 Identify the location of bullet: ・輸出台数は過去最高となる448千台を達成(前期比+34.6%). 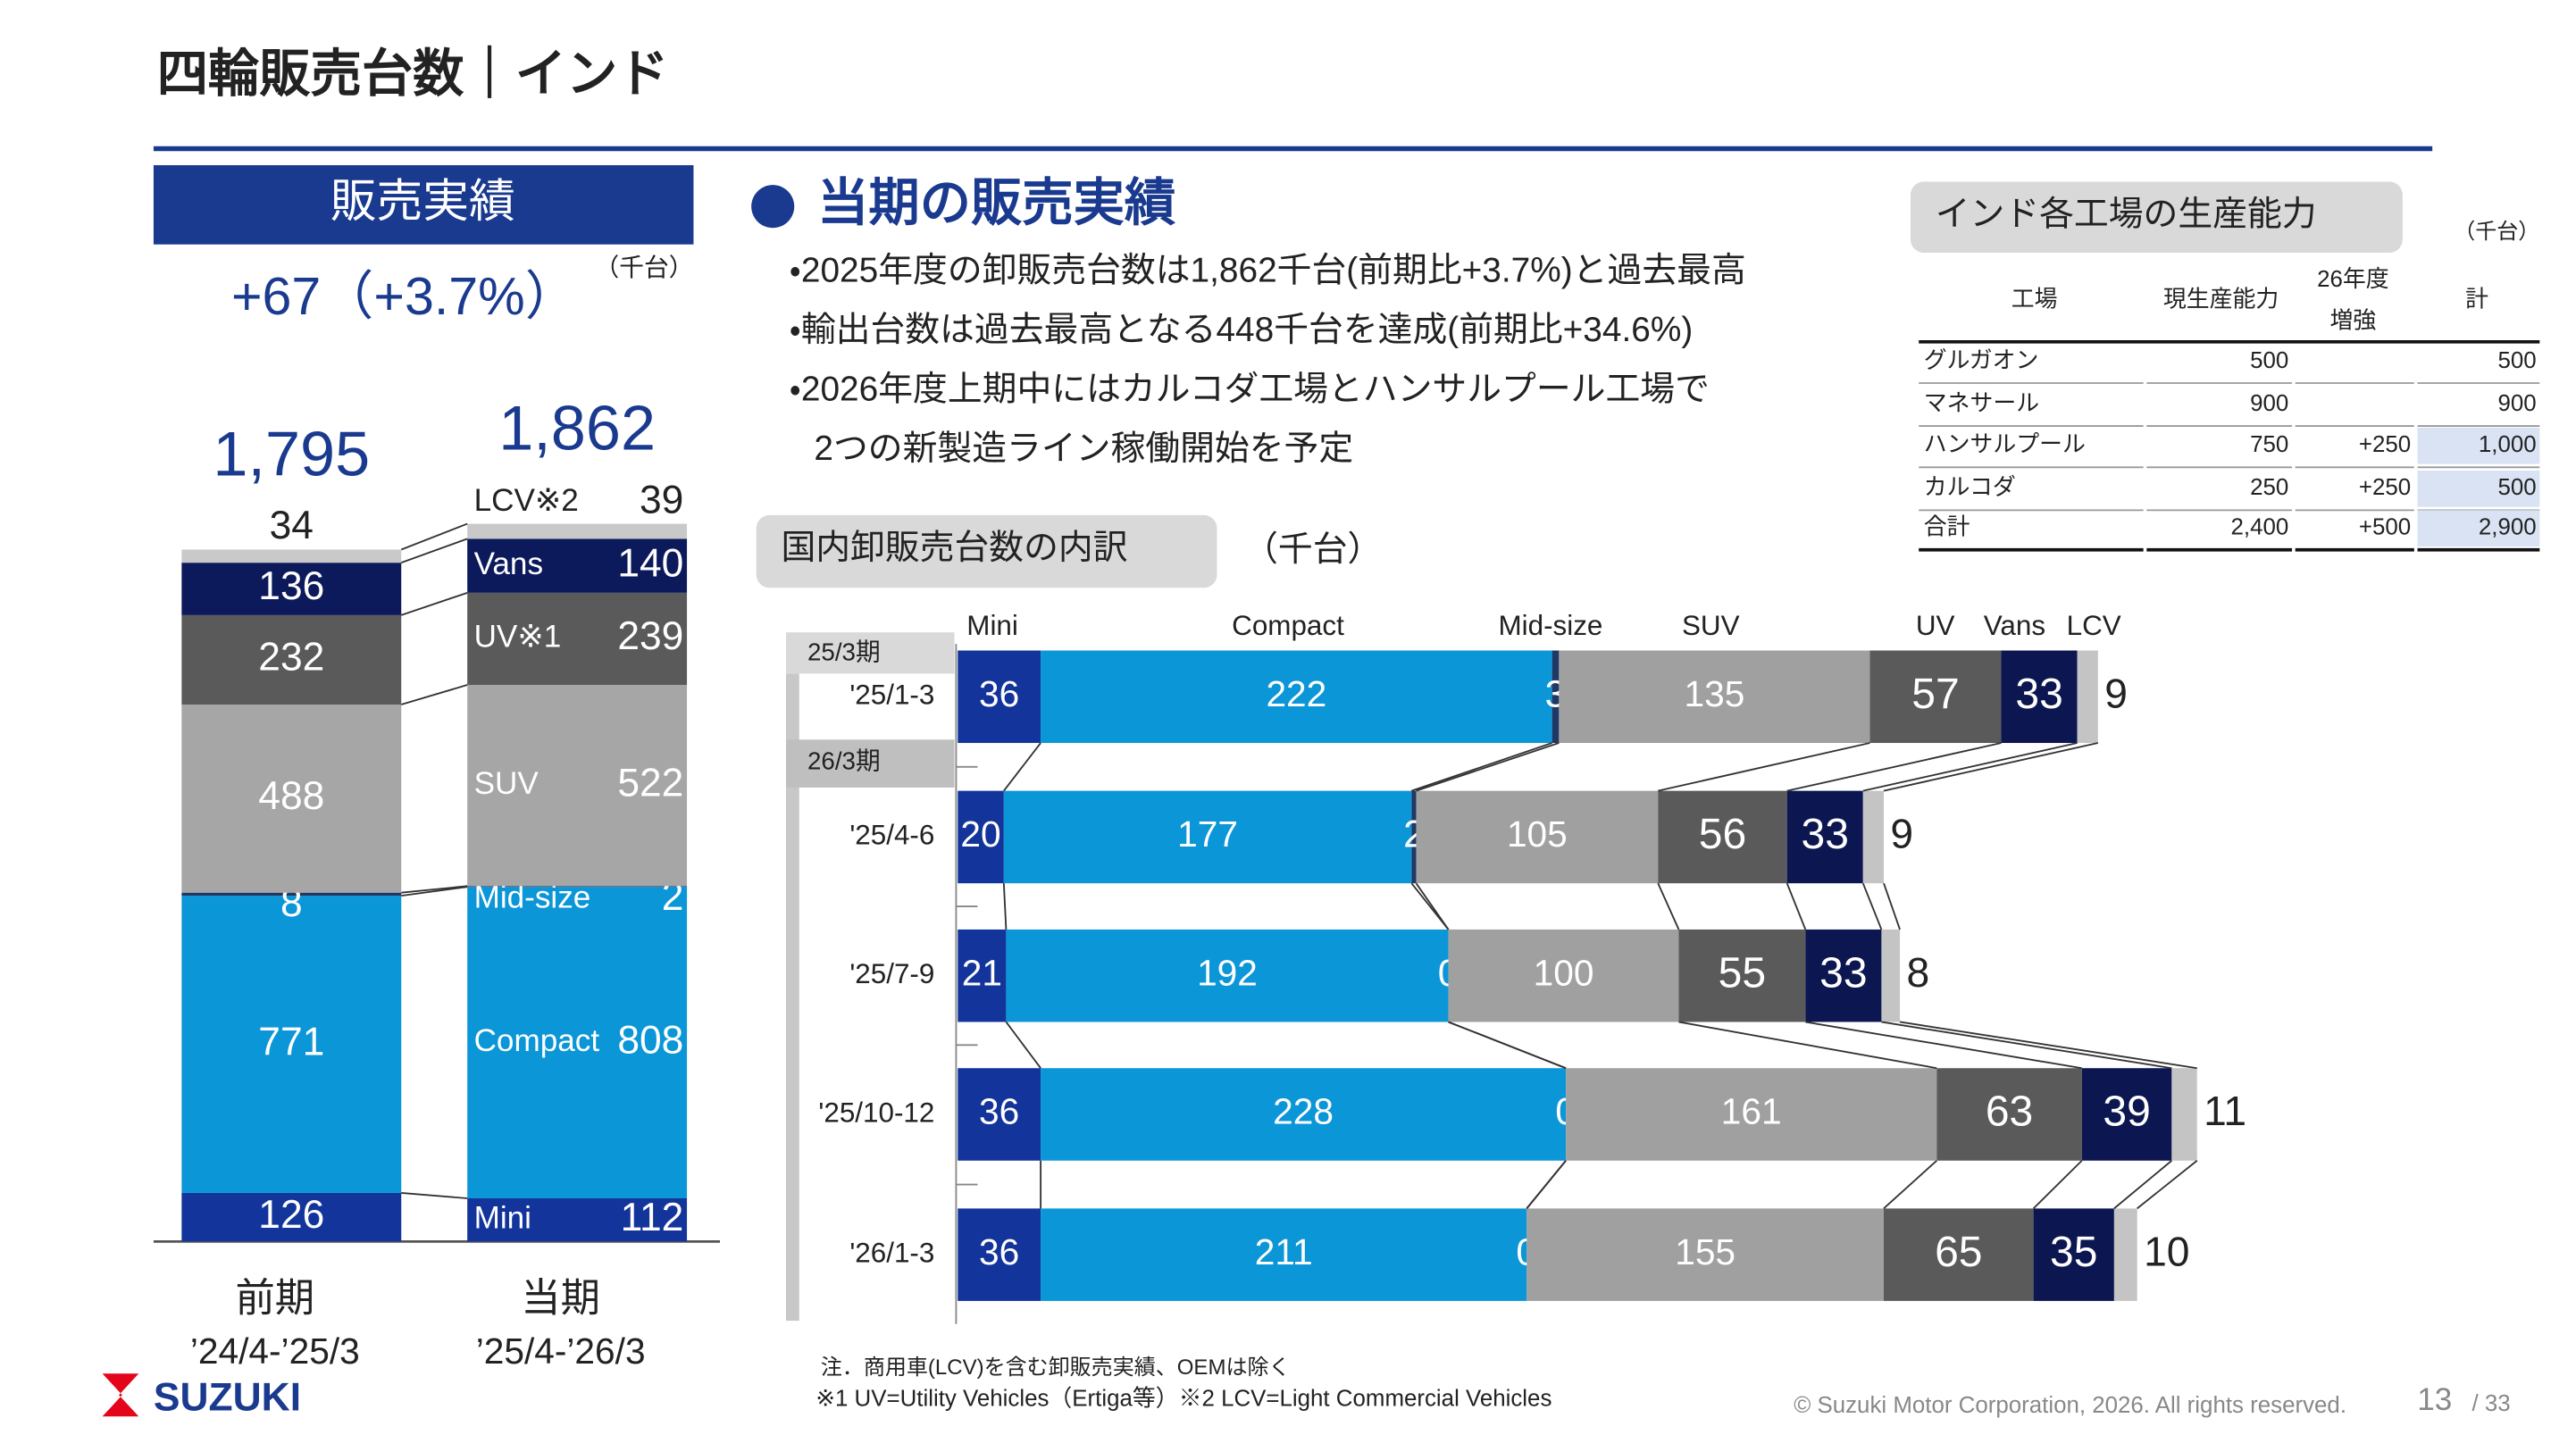
(1242, 330).